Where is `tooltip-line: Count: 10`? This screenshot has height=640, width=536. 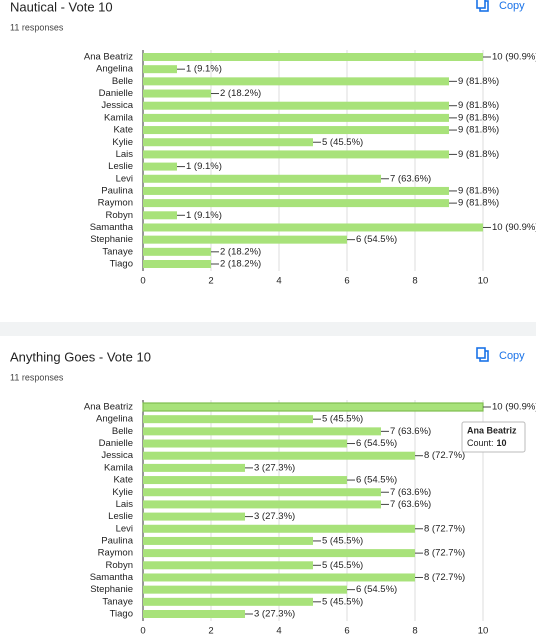 tooltip-line: Count: 10 is located at coordinates (487, 443).